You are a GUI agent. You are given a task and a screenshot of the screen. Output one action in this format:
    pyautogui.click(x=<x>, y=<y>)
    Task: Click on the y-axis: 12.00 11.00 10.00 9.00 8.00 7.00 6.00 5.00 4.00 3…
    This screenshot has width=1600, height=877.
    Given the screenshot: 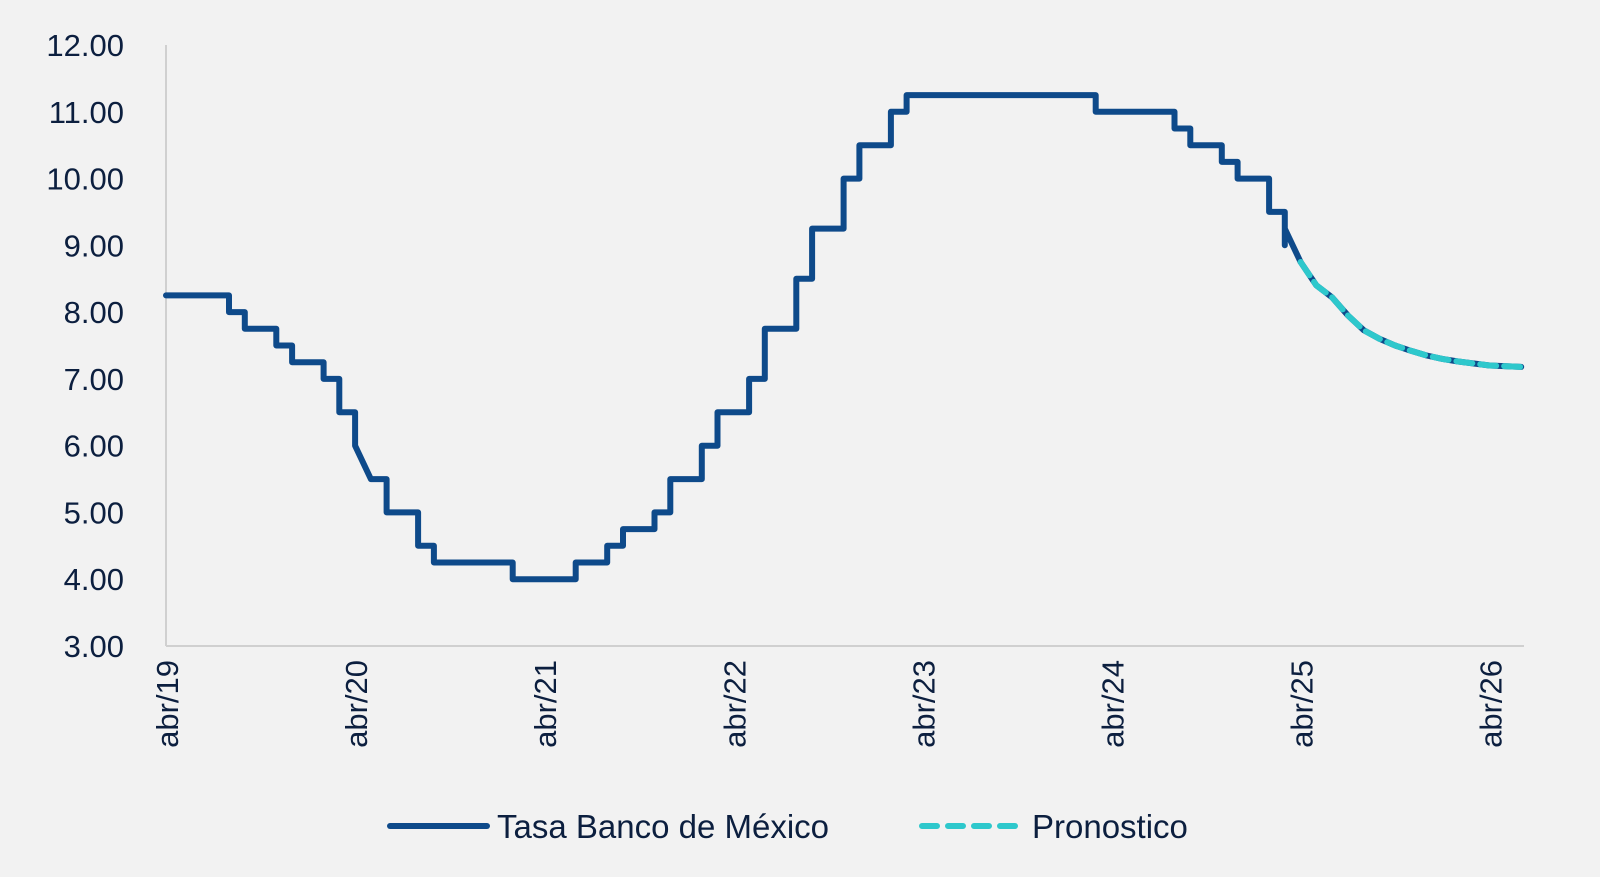 What is the action you would take?
    pyautogui.click(x=106, y=346)
    